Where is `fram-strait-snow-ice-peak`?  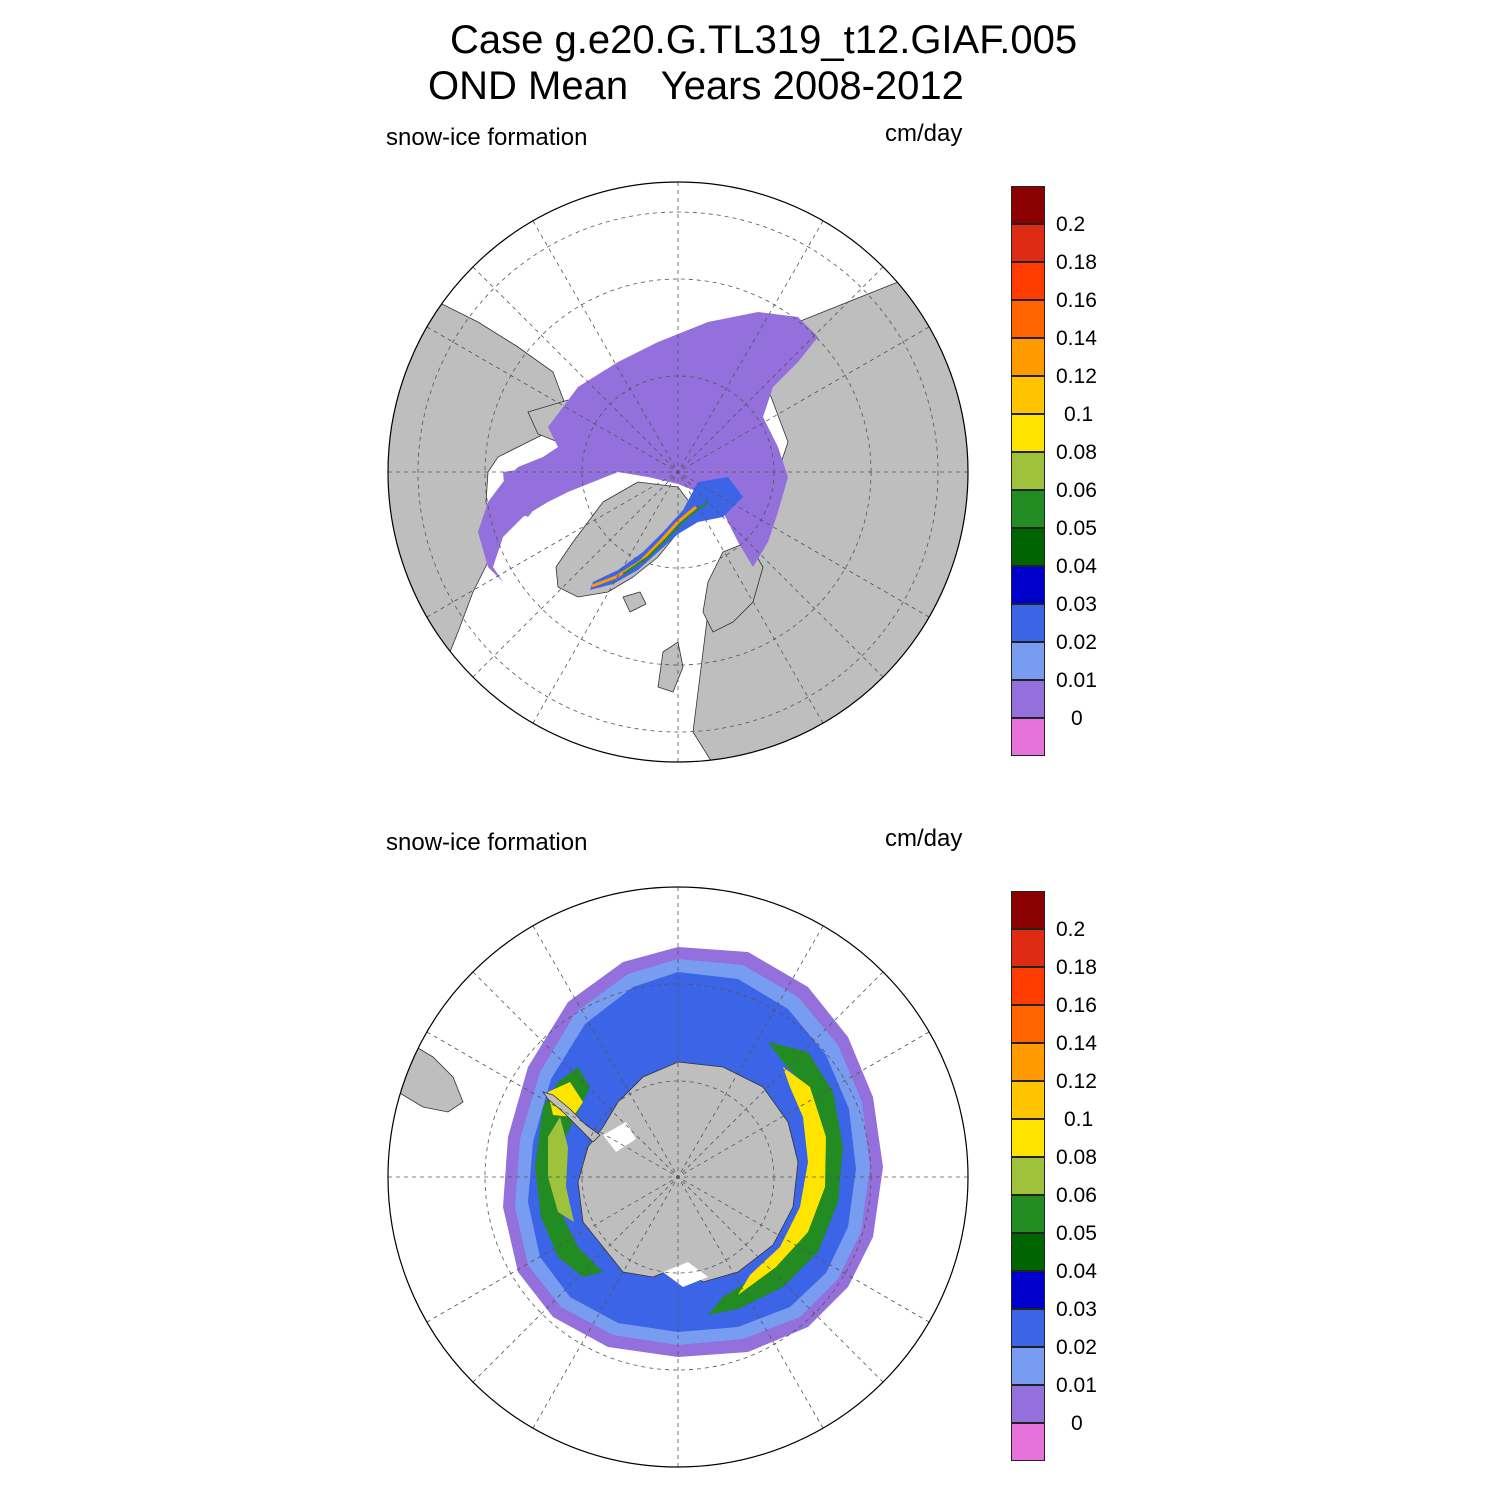 fram-strait-snow-ice-peak is located at coordinates (644, 546).